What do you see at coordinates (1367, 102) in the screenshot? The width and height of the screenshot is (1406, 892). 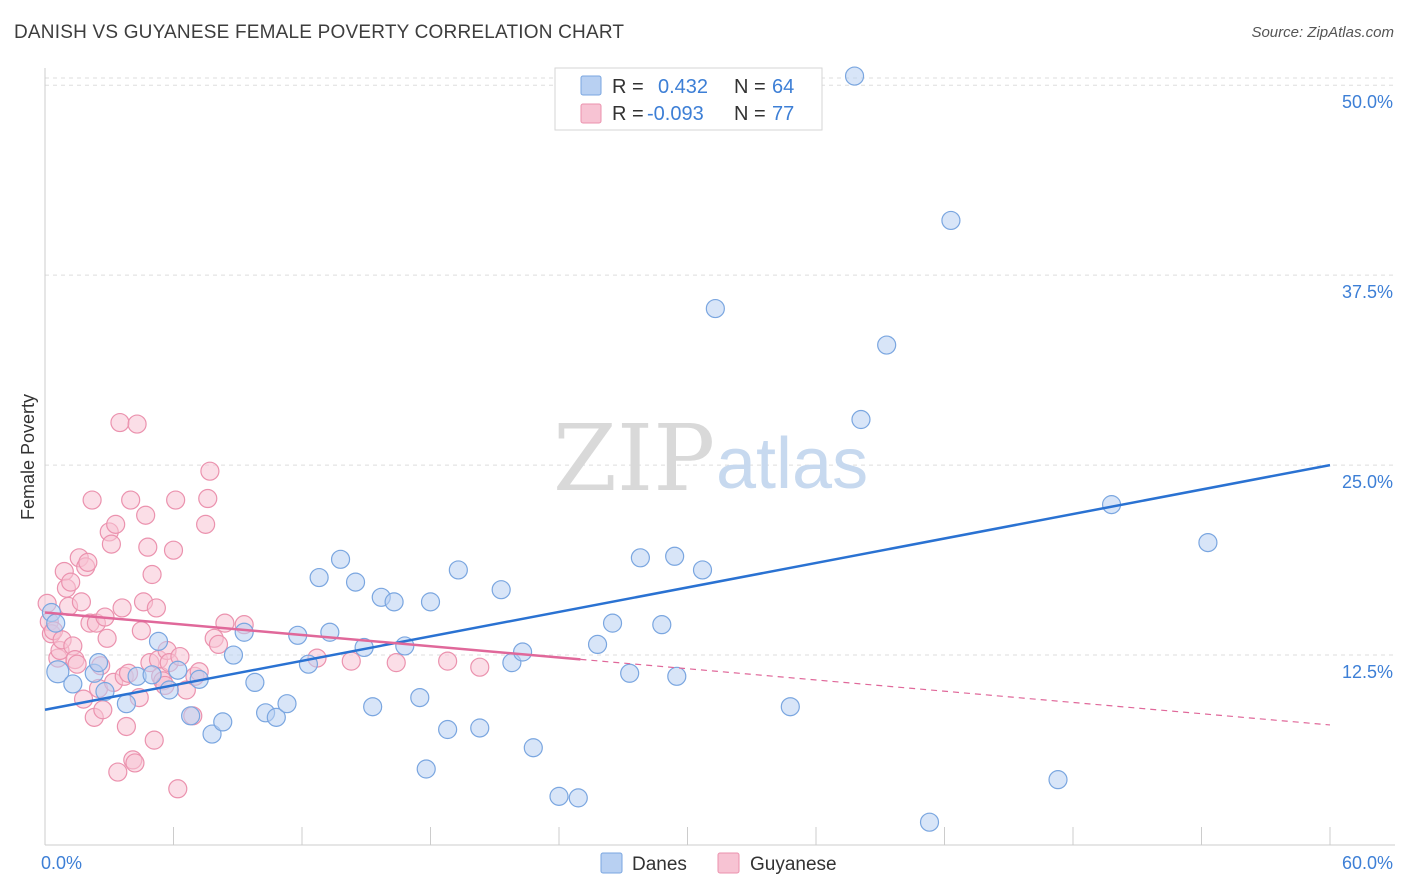 I see `y-tick-label: 50.0%` at bounding box center [1367, 102].